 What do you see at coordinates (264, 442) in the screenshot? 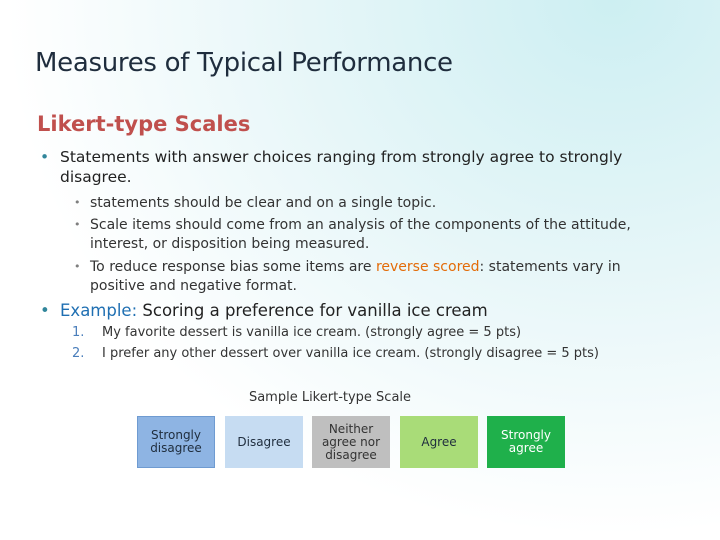
I see `scale-box: Disagree` at bounding box center [264, 442].